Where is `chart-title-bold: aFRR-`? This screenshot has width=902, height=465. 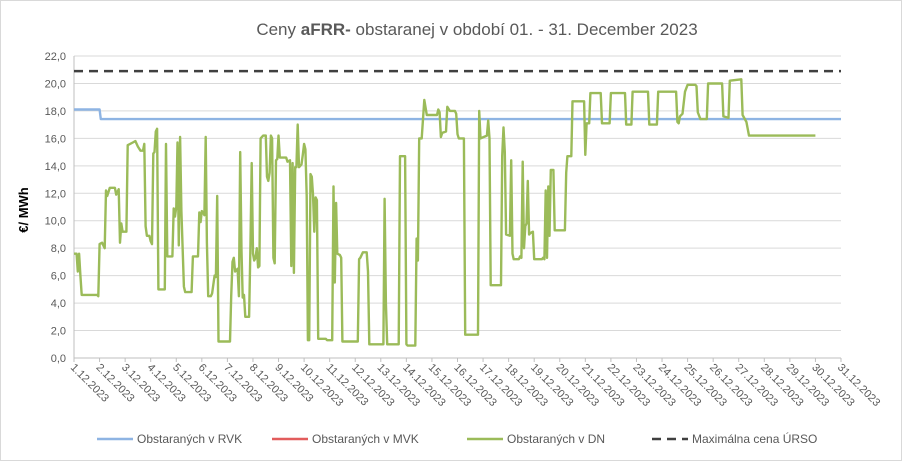 chart-title-bold: aFRR- is located at coordinates (326, 29).